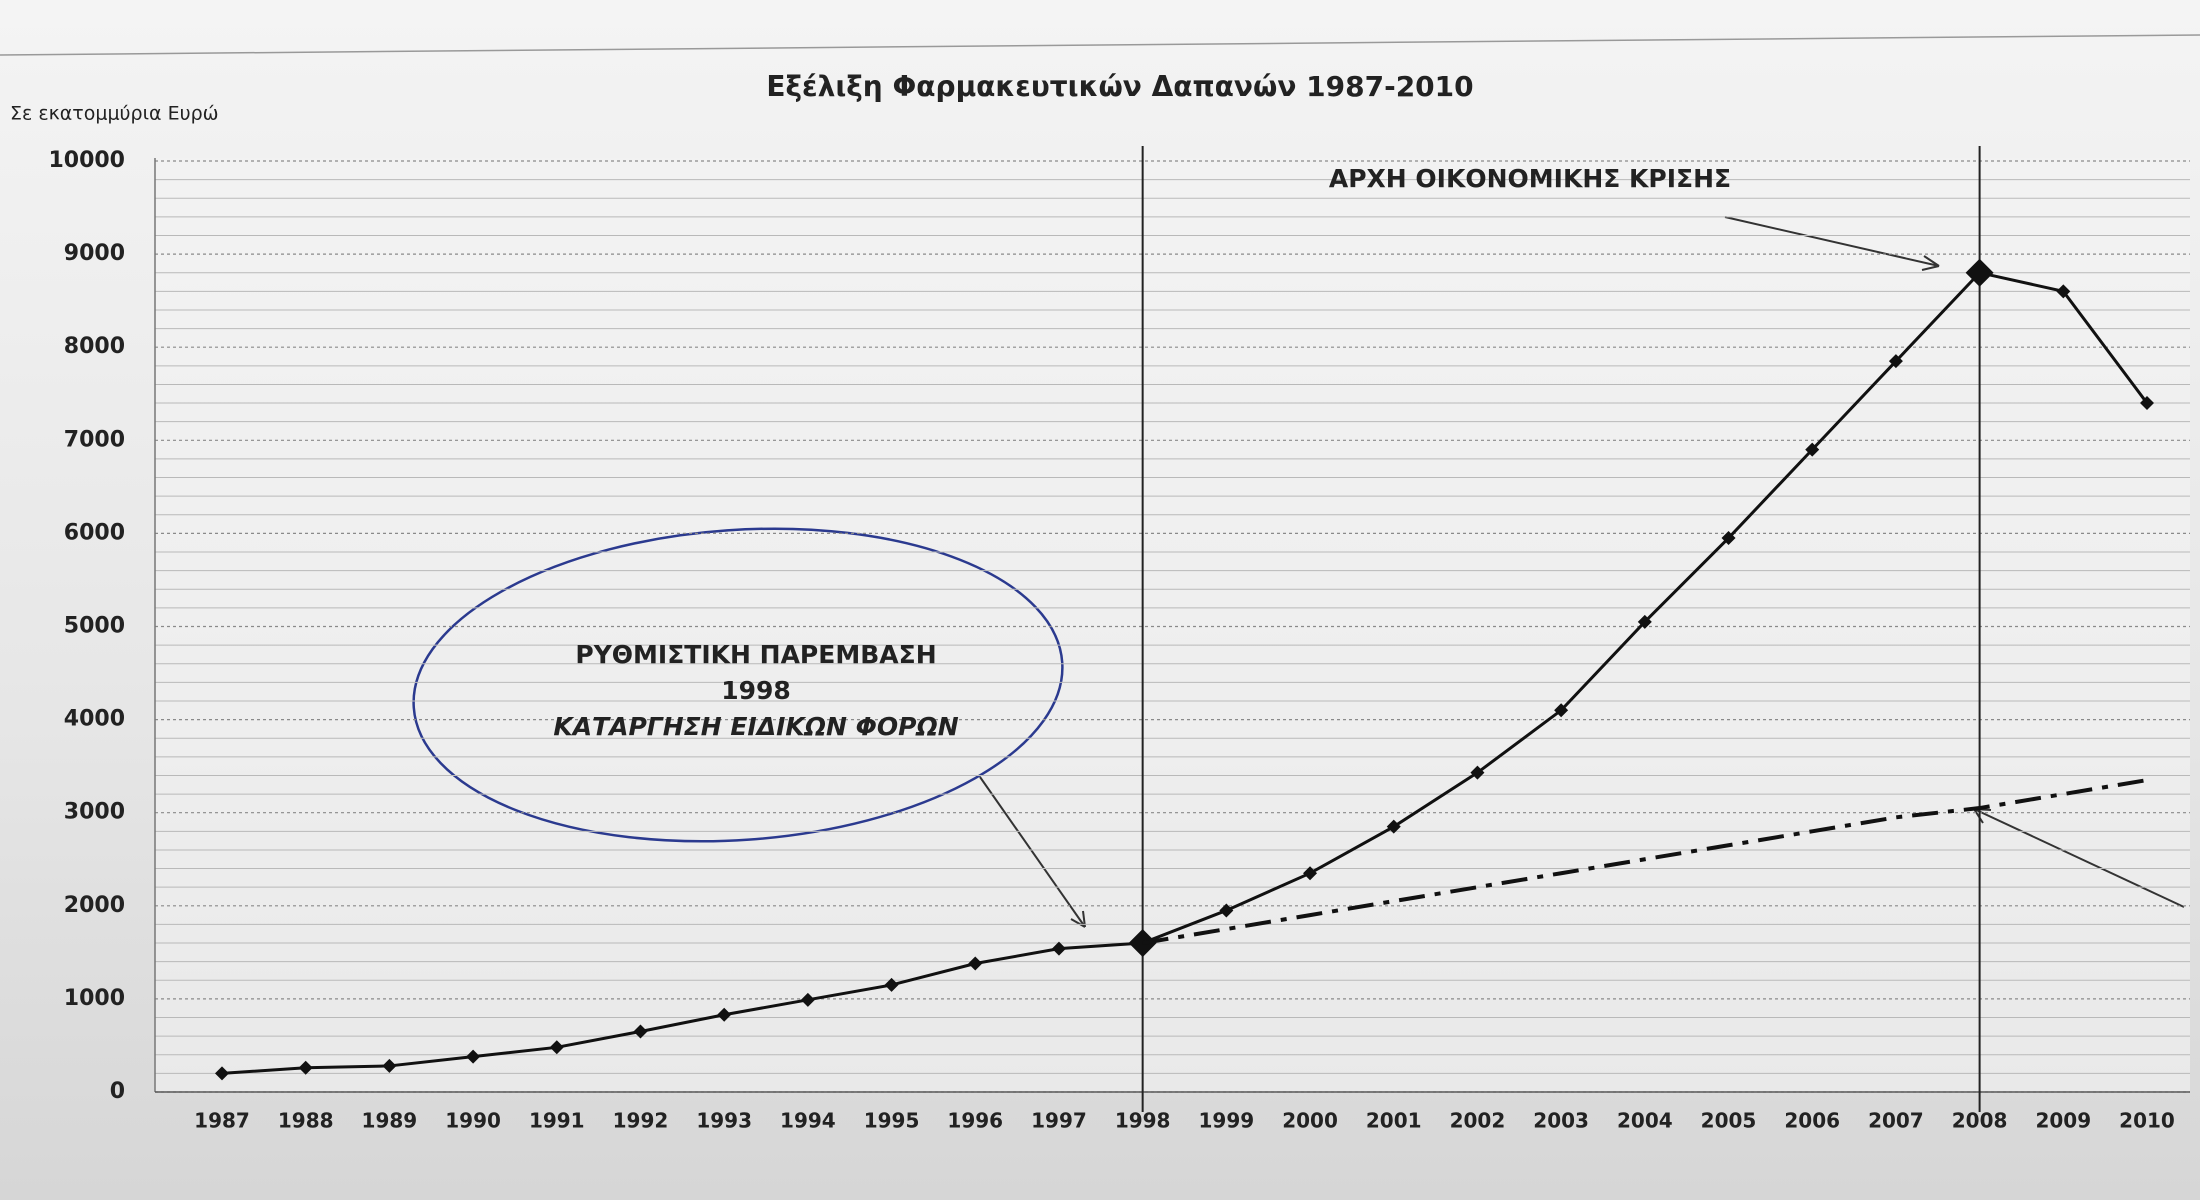 The image size is (2200, 1200). Describe the element at coordinates (1310, 1121) in the screenshot. I see `x-tick-label: 2000` at that location.